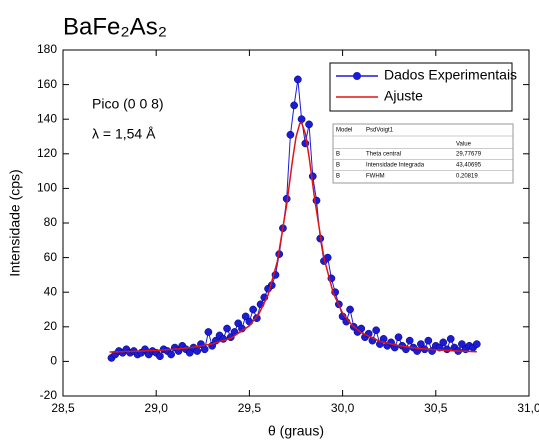  I want to click on table-header: PsdVoigt1, so click(380, 131).